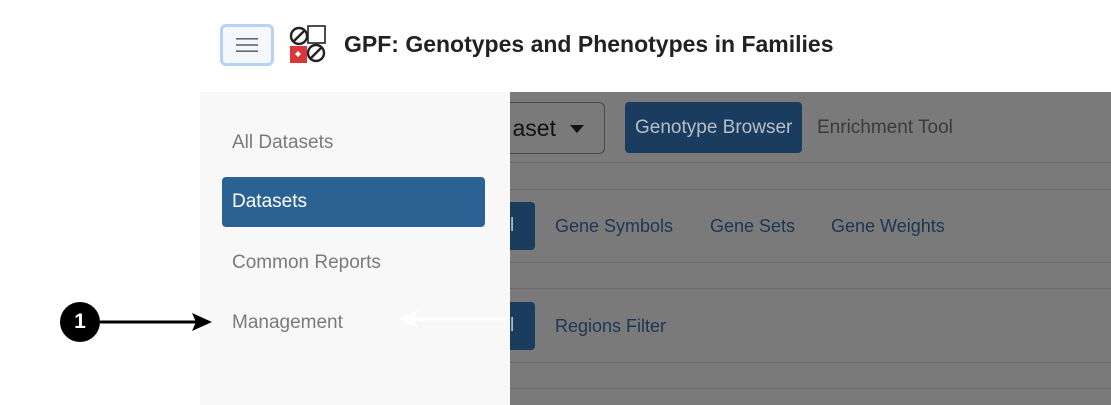  What do you see at coordinates (80, 322) in the screenshot?
I see `step-callout-badge: 1` at bounding box center [80, 322].